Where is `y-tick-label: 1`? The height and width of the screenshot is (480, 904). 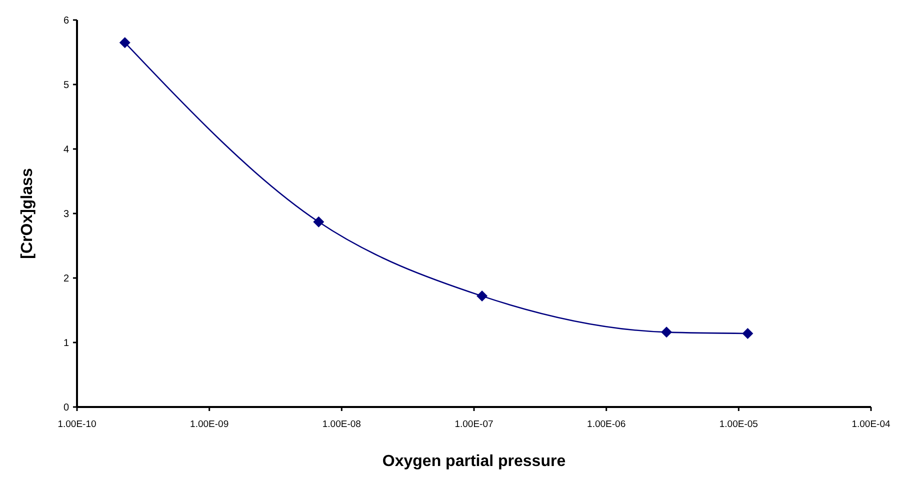
y-tick-label: 1 is located at coordinates (66, 343).